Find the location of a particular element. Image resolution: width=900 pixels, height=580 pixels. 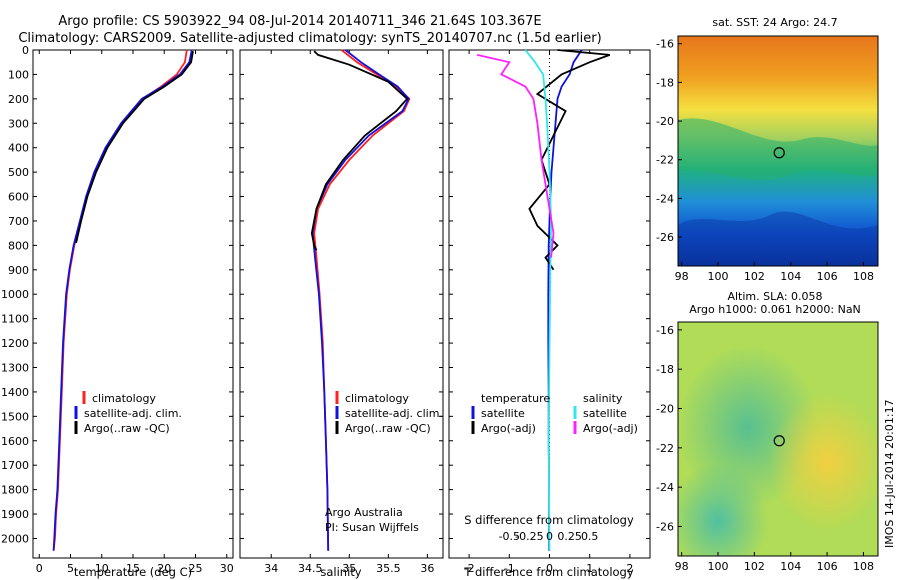

sla-map-argo-marker is located at coordinates (779, 441).